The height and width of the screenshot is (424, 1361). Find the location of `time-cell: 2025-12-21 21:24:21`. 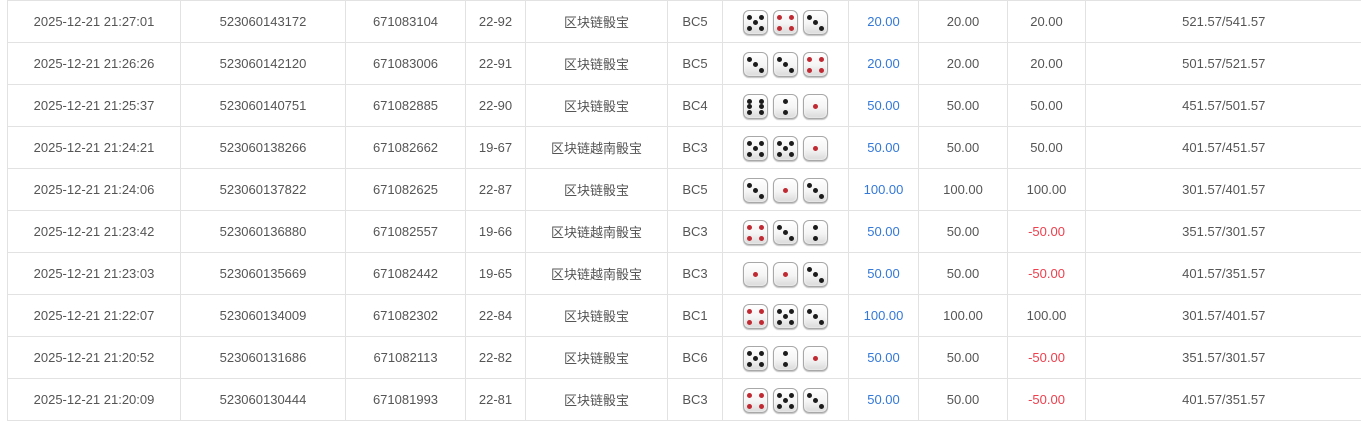

time-cell: 2025-12-21 21:24:21 is located at coordinates (94, 147).